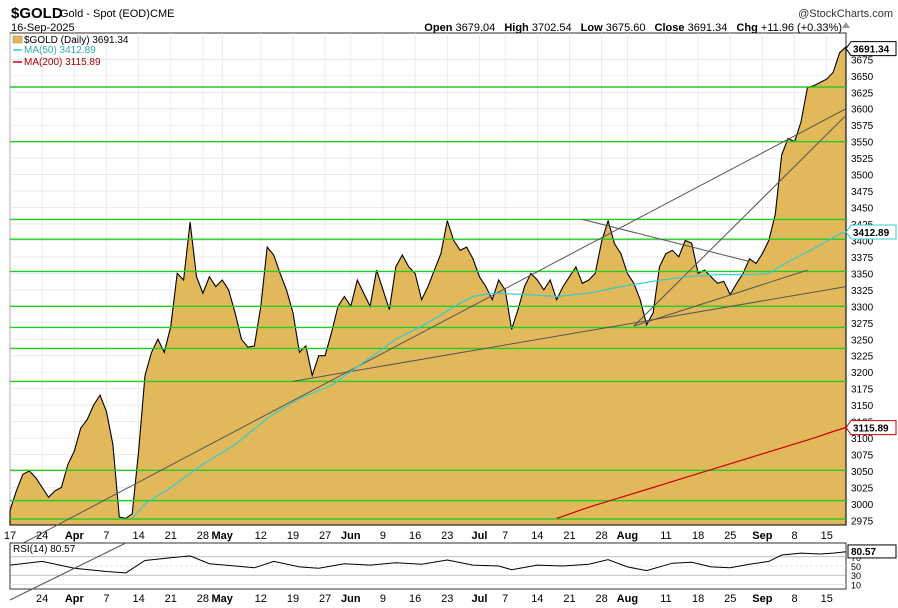  Describe the element at coordinates (862, 521) in the screenshot. I see `price-tick-label: 2975` at that location.